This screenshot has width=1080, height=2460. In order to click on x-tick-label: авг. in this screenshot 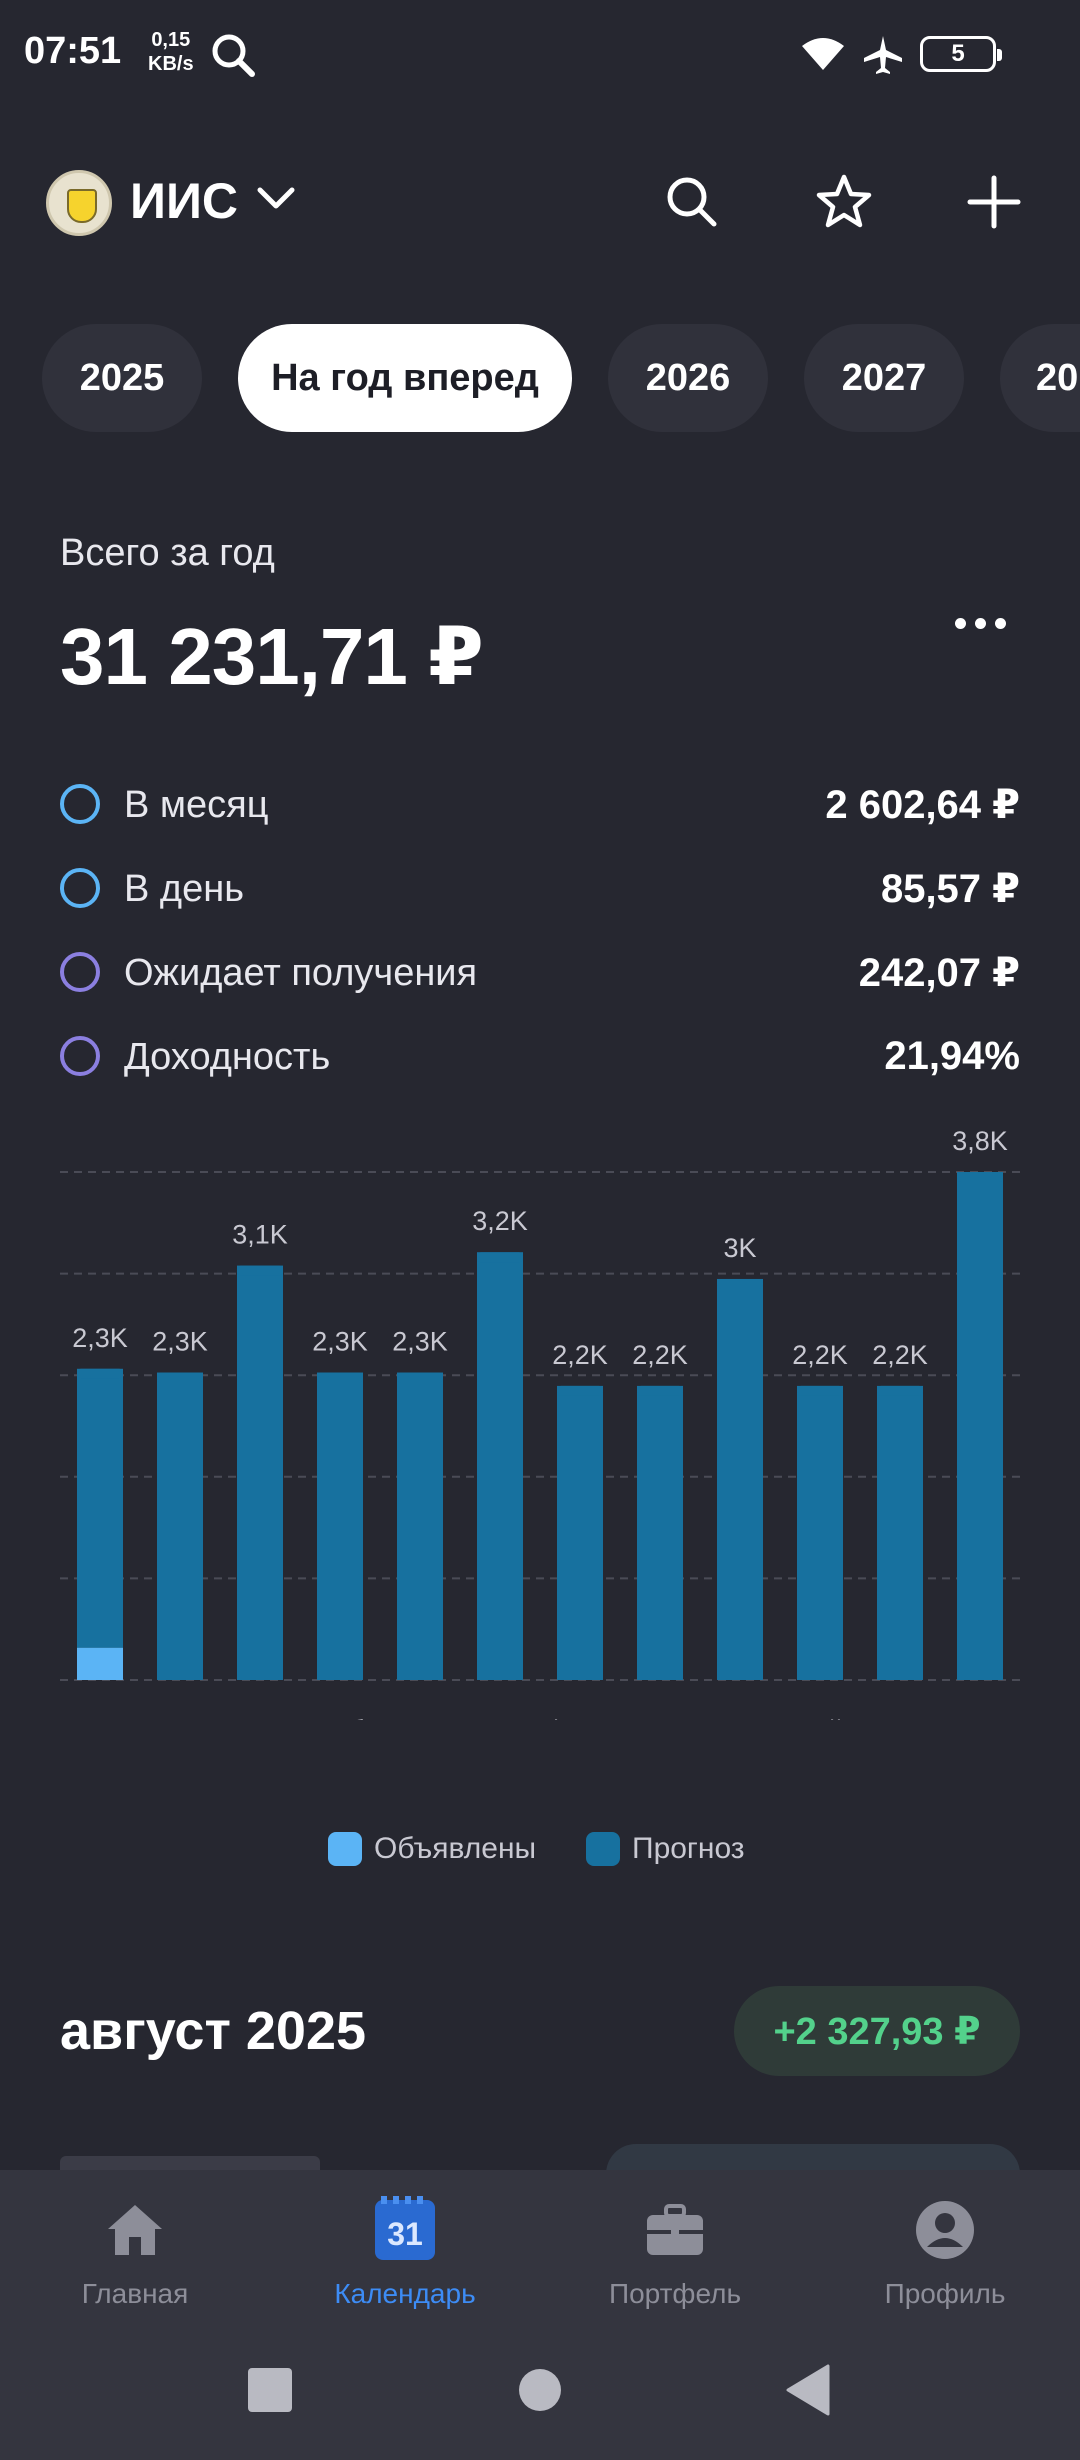, I will do `click(100, 1718)`.